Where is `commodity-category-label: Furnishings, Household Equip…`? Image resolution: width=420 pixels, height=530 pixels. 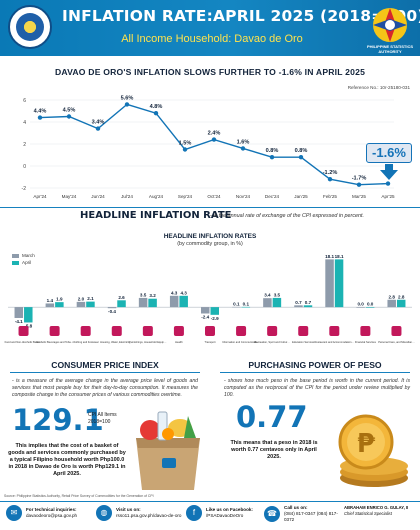 commodity-category-label: Furnishings, Household Equip… is located at coordinates (148, 342).